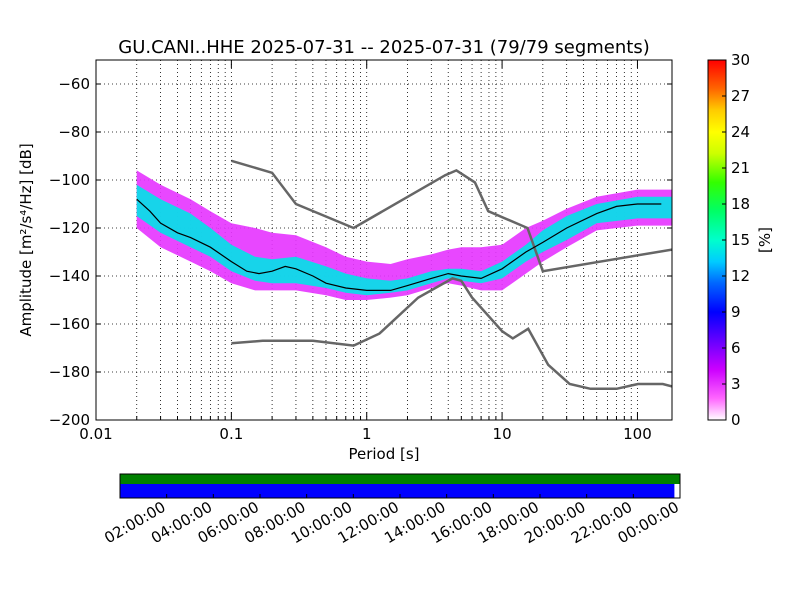 Image resolution: width=800 pixels, height=604 pixels. I want to click on colorbar-tick-label: 3, so click(736, 384).